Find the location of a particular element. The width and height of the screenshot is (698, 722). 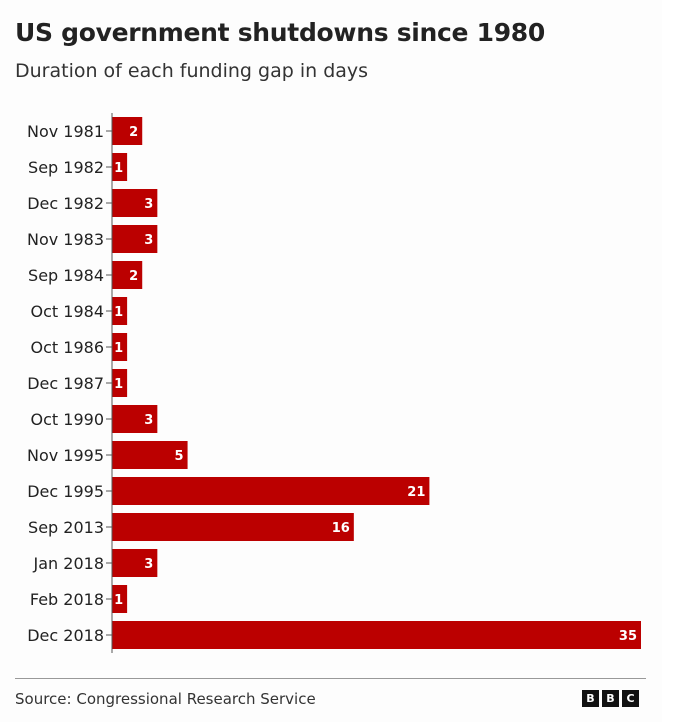

category-label: Nov 1995 is located at coordinates (65, 455).